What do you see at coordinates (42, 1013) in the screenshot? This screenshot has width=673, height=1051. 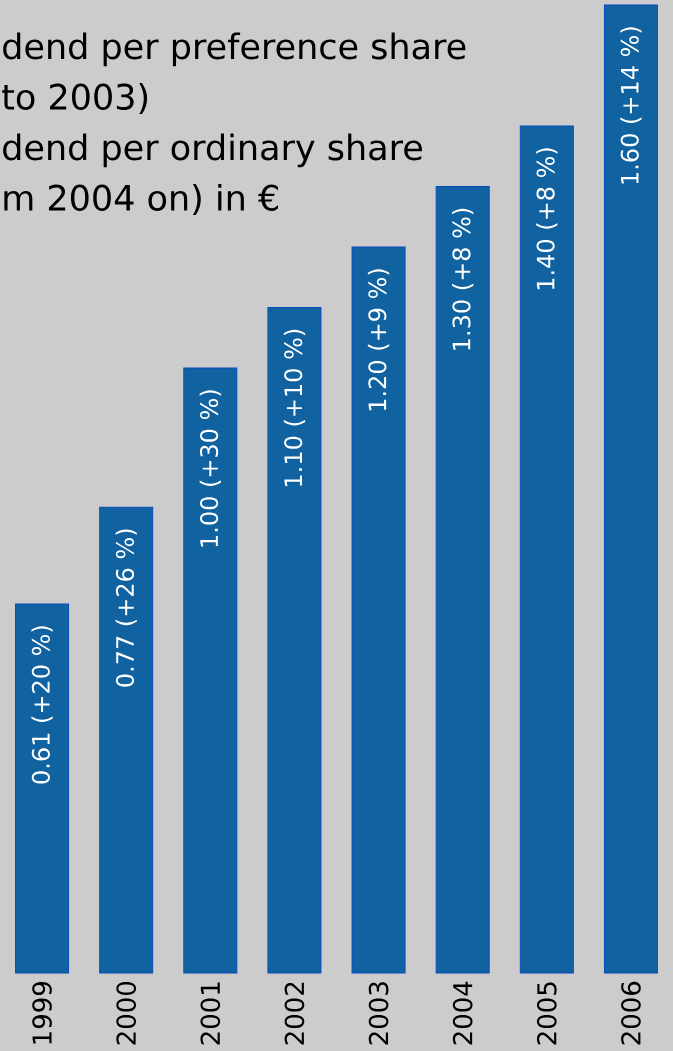 I see `x-tick-label: 1999` at bounding box center [42, 1013].